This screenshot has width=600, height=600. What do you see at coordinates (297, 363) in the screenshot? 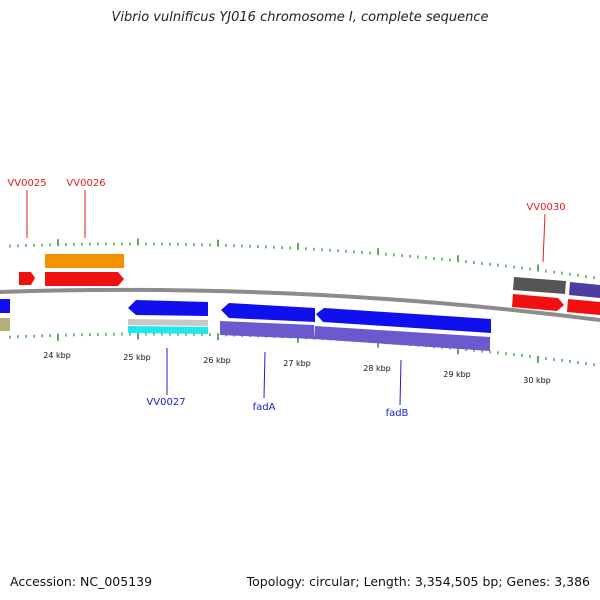
I see `axis-label-27kbp: 27 kbp` at bounding box center [297, 363].